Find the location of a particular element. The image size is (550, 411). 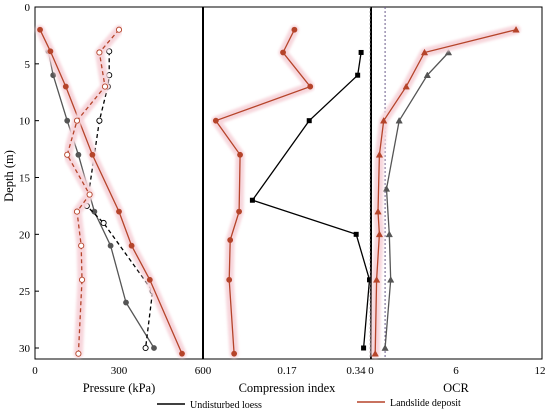

y-tick-label: 30 is located at coordinates (25, 349).